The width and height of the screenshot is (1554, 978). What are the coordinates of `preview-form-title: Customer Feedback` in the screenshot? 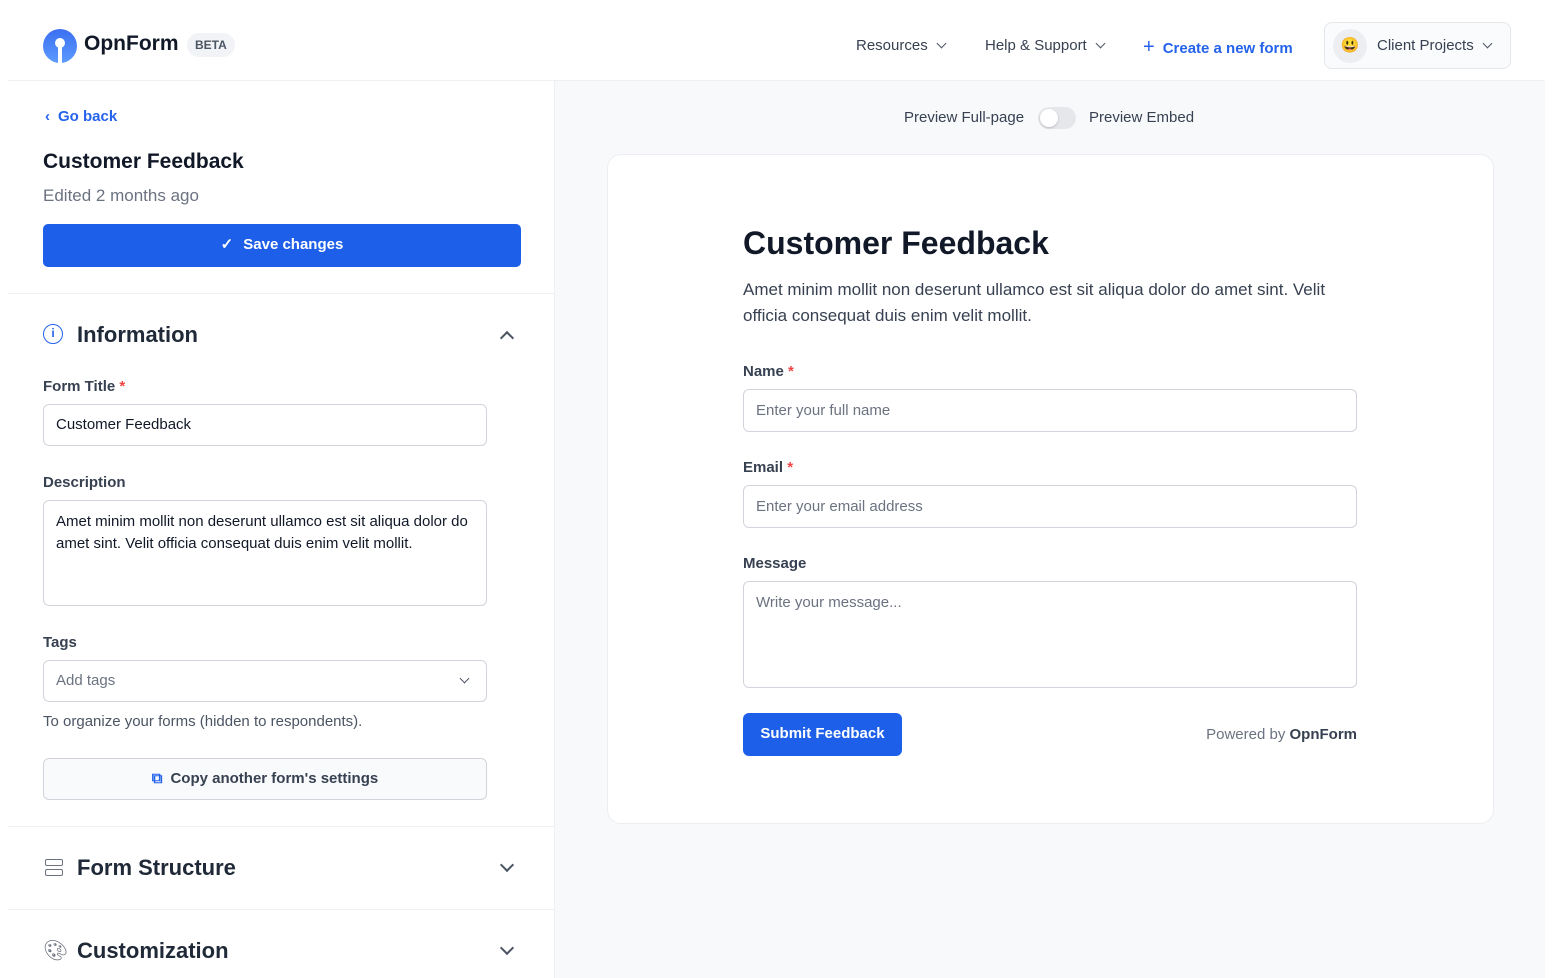 It's located at (896, 243).